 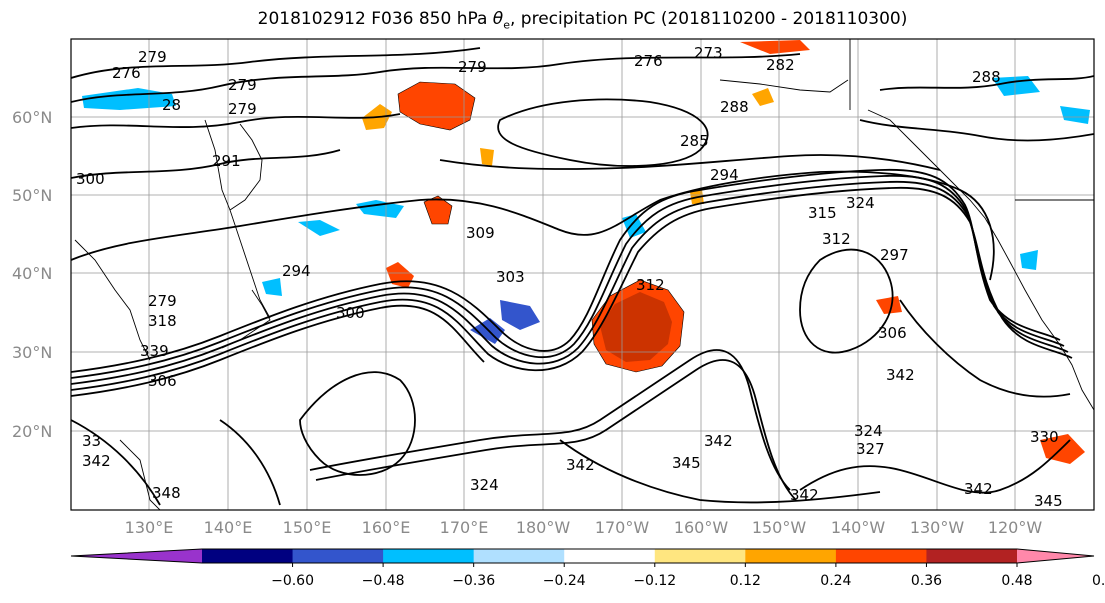 What do you see at coordinates (383, 581) in the screenshot?
I see `colorbar-tick-label: −0.48` at bounding box center [383, 581].